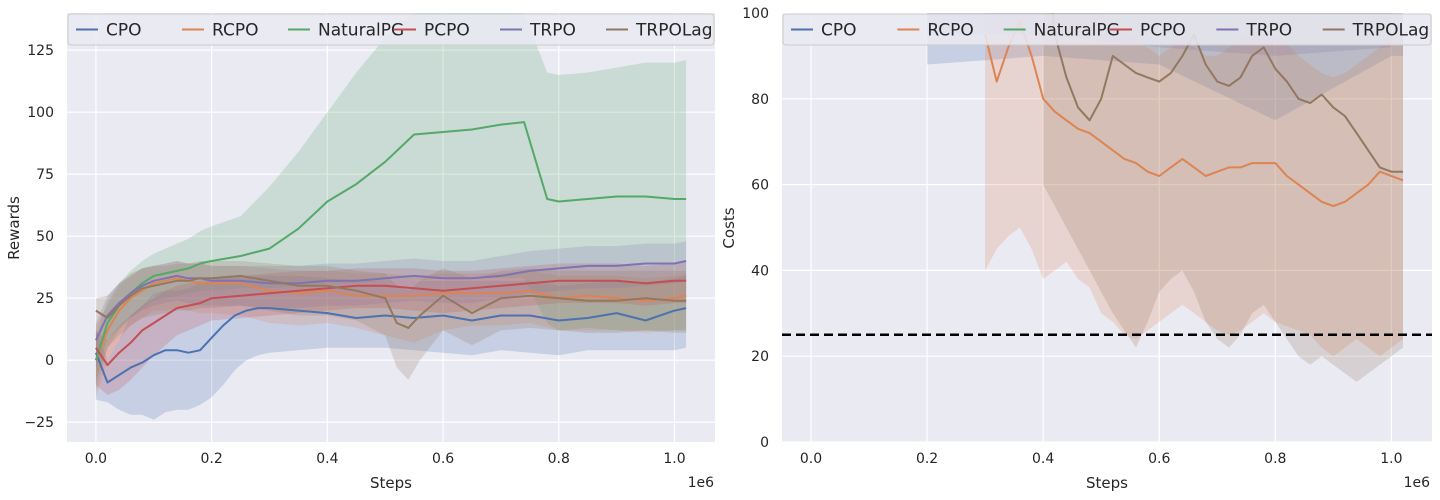  What do you see at coordinates (45, 237) in the screenshot?
I see `rewards-y-tick-label: 50` at bounding box center [45, 237].